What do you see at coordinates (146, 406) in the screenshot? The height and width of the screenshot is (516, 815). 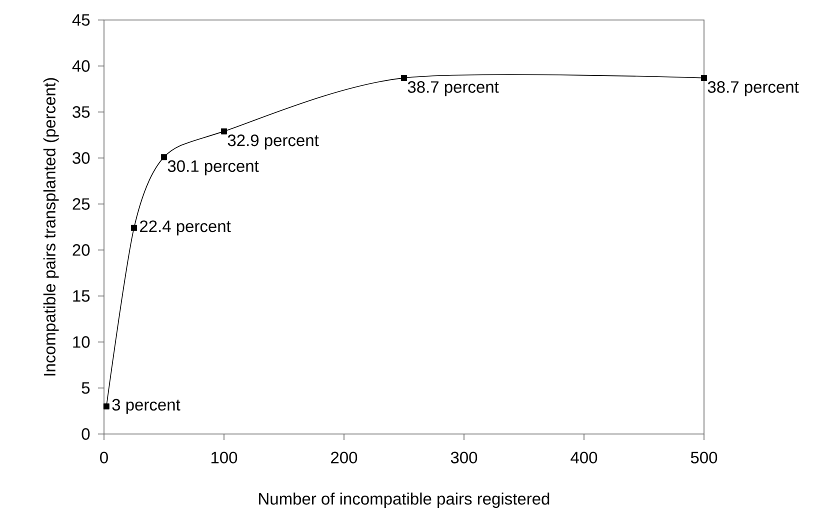 I see `text: 3 percent` at bounding box center [146, 406].